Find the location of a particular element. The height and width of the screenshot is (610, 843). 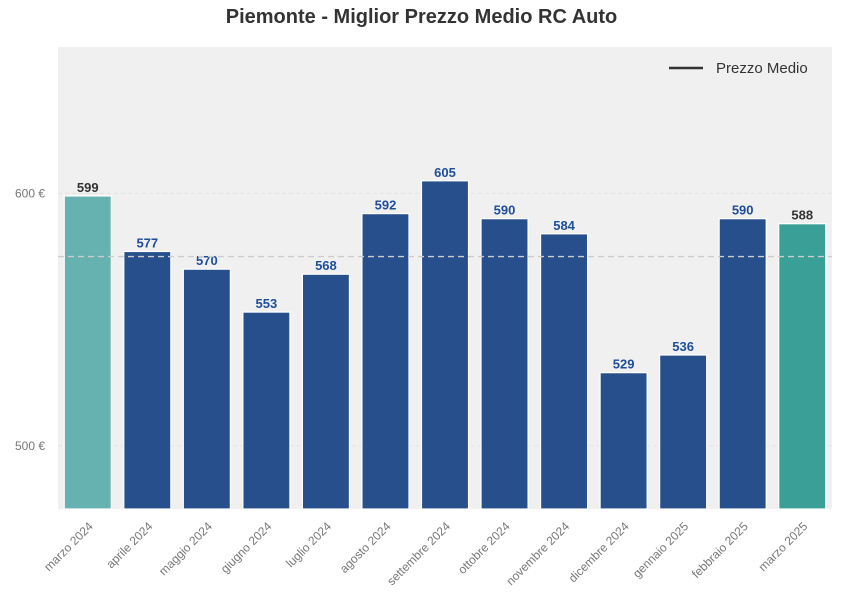

x-tick-label: gennaio 2025 is located at coordinates (661, 550).